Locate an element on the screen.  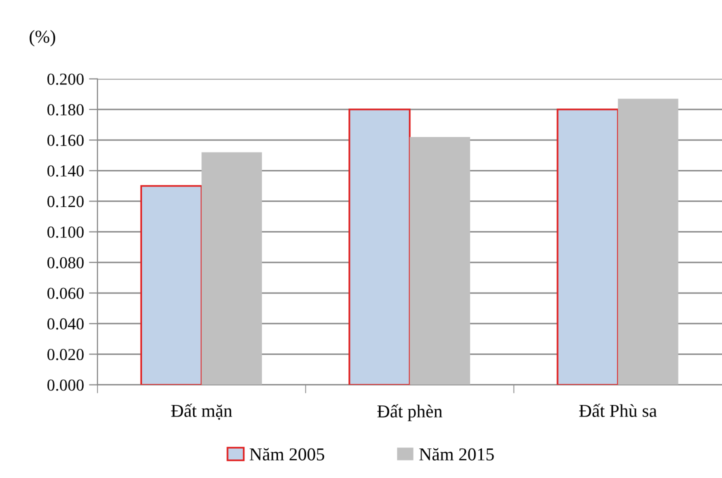
x-tick-label: Đất Phù sa is located at coordinates (618, 410).